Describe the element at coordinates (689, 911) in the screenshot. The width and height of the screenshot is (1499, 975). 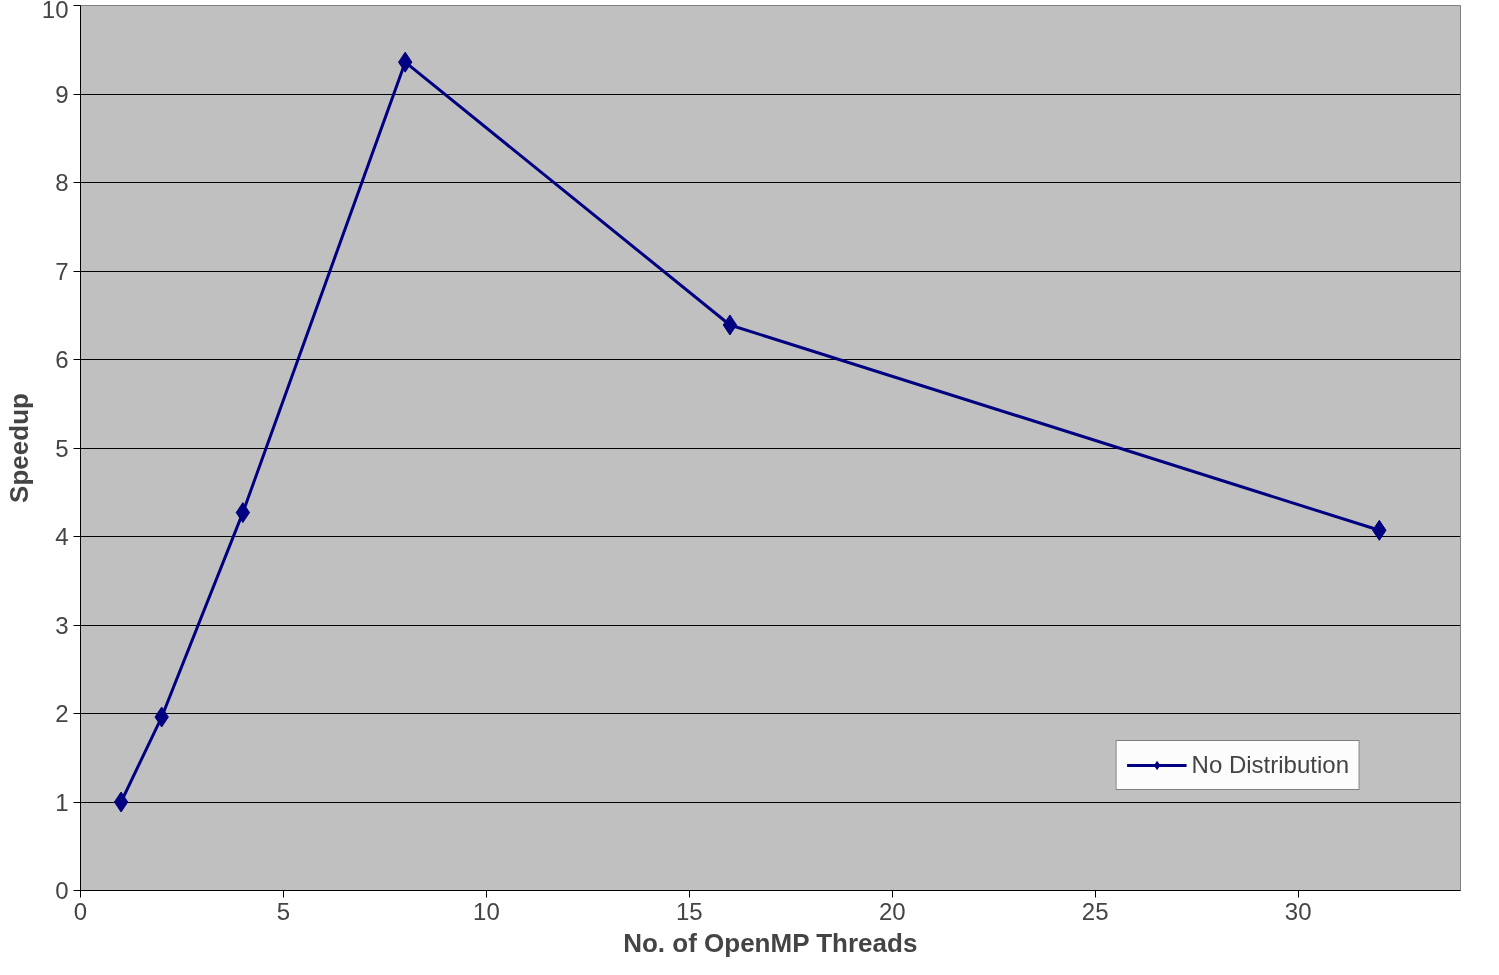
I see `x-tick-label: 15` at that location.